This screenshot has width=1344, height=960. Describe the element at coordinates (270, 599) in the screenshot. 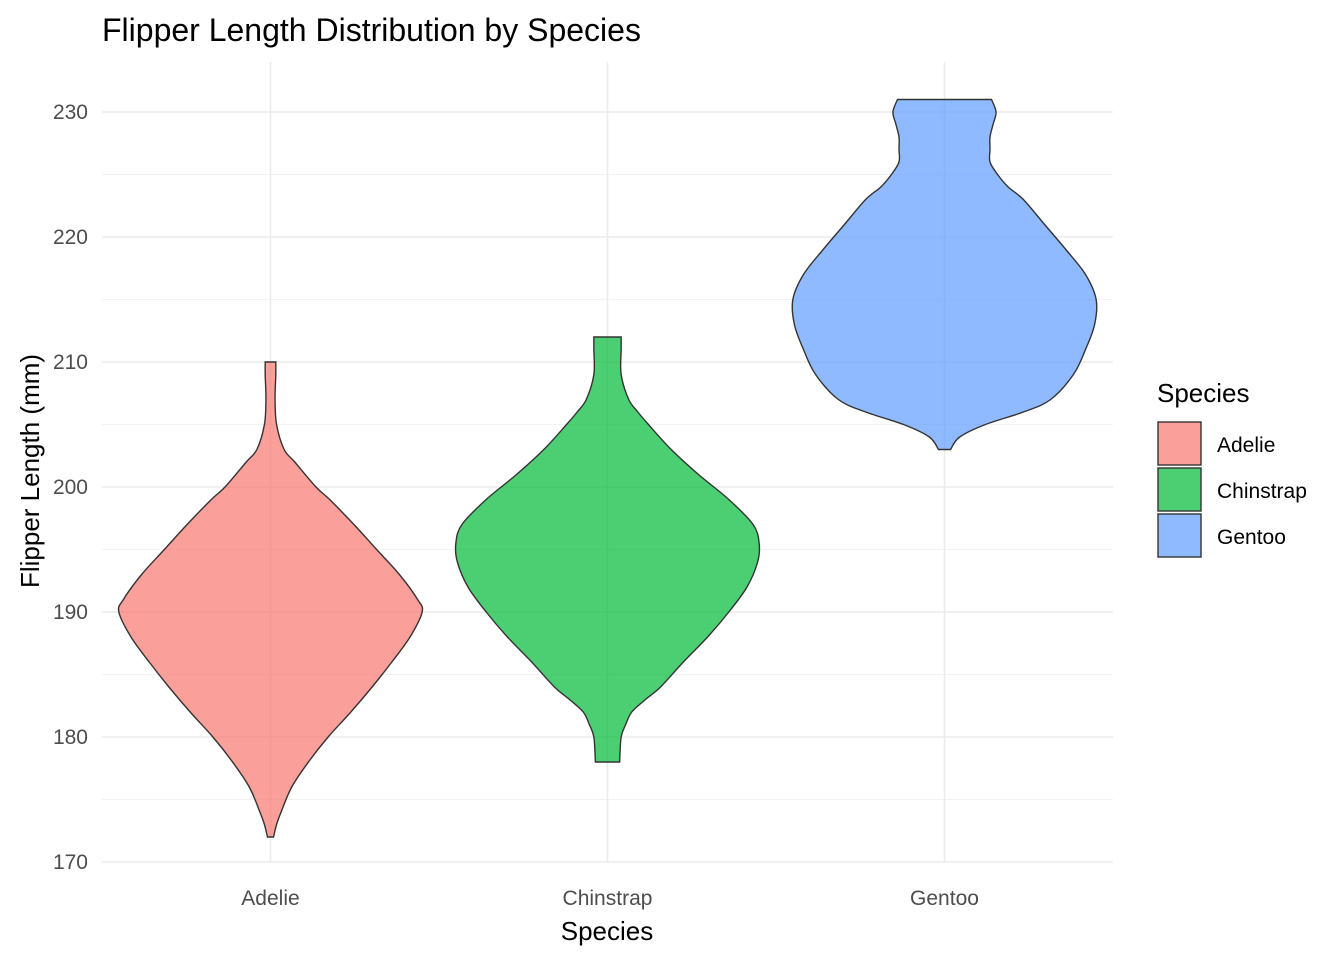

I see `violin-adelie` at that location.